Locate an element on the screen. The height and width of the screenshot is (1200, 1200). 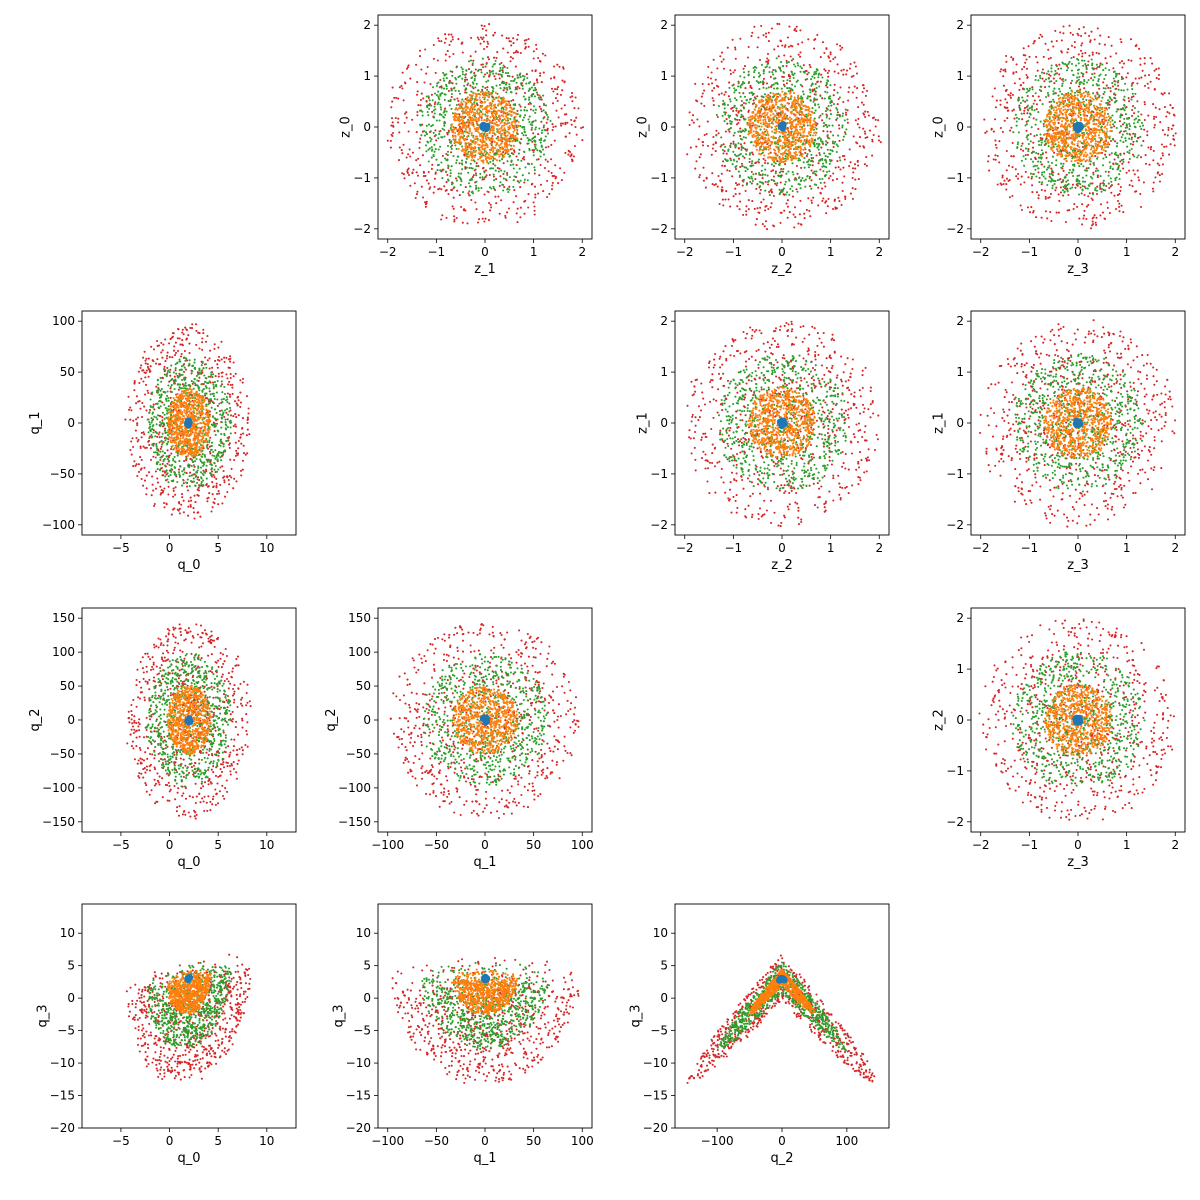
x-tick-label: −2 is located at coordinates (388, 252).